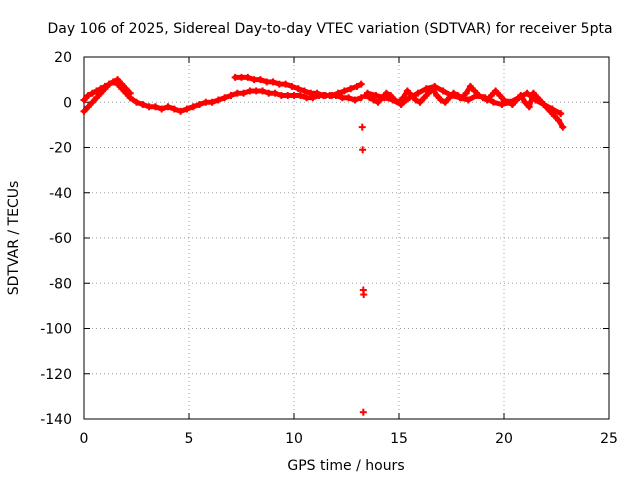 The width and height of the screenshot is (640, 480). I want to click on y-tick-labels: 20 0 -20 -40 -60 -80 -100 -120 -140, so click(56, 239).